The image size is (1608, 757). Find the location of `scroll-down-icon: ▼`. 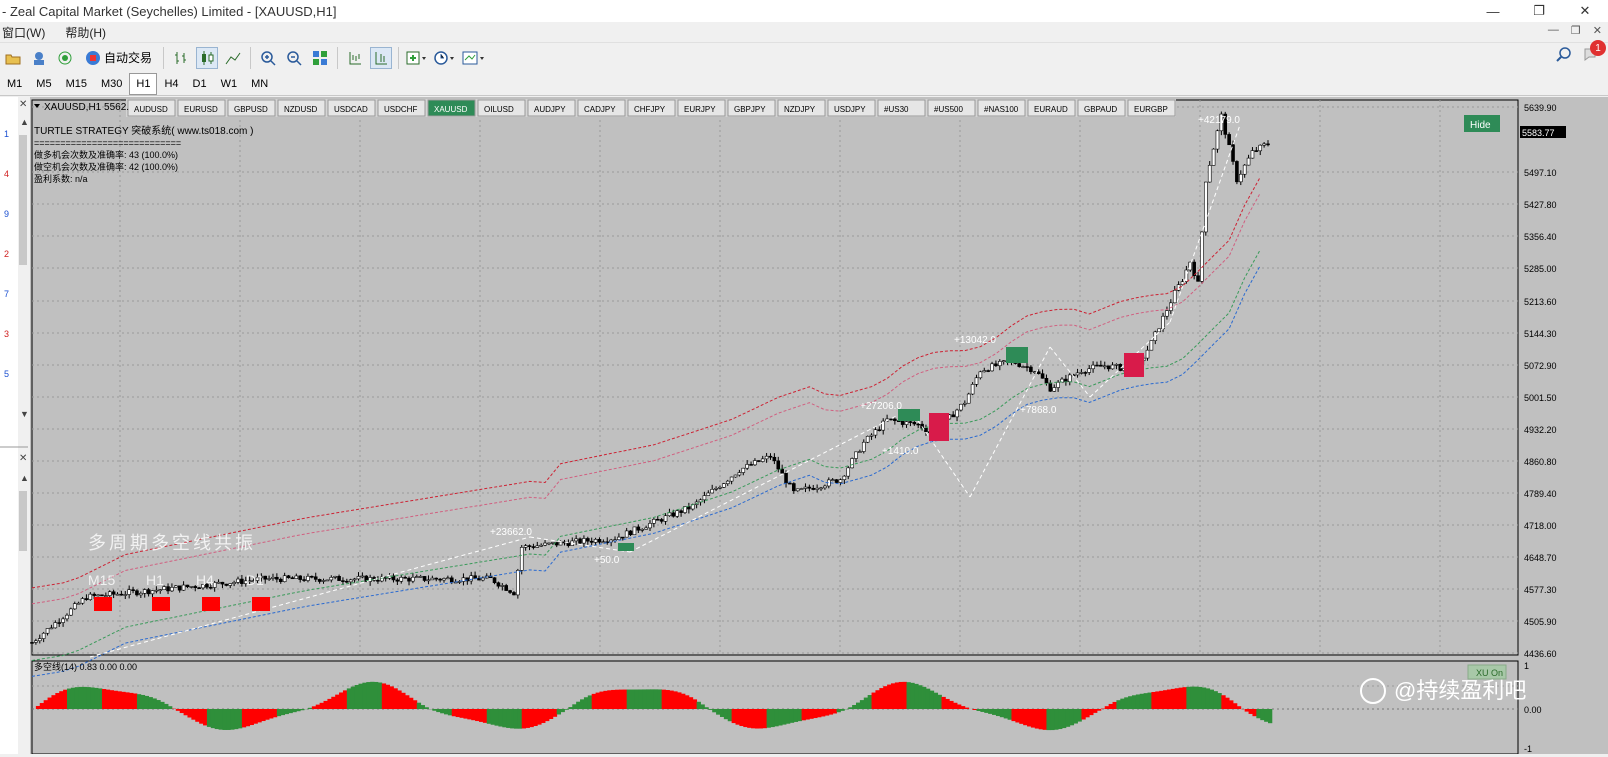

scroll-down-icon: ▼ is located at coordinates (24, 414).